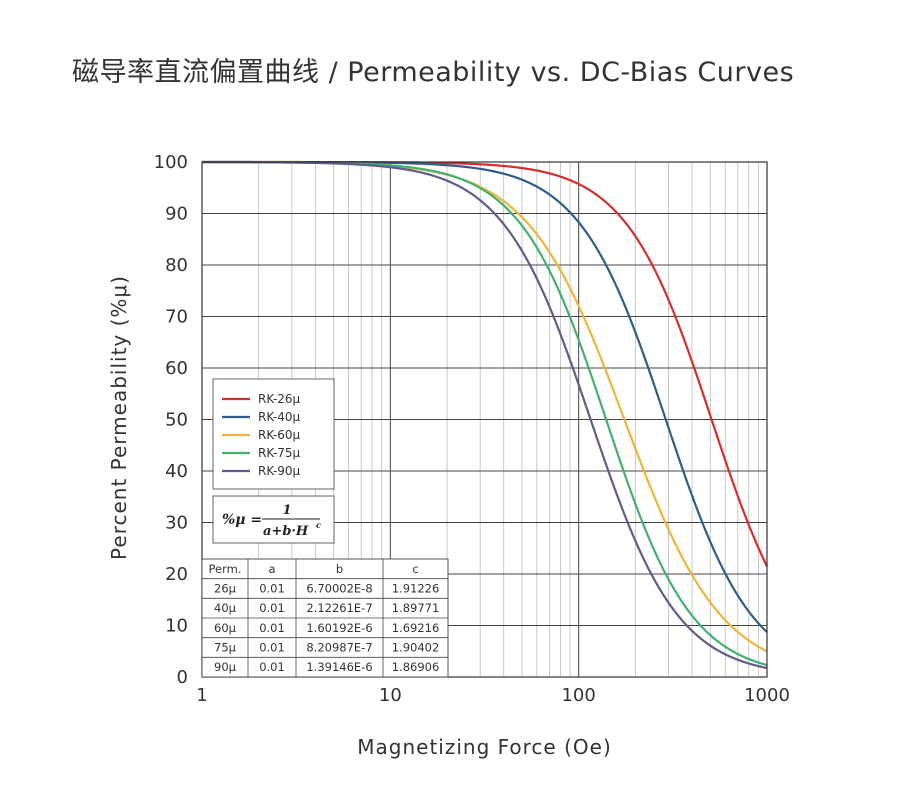 This screenshot has width=900, height=799. What do you see at coordinates (176, 368) in the screenshot?
I see `y-tick-label: 60` at bounding box center [176, 368].